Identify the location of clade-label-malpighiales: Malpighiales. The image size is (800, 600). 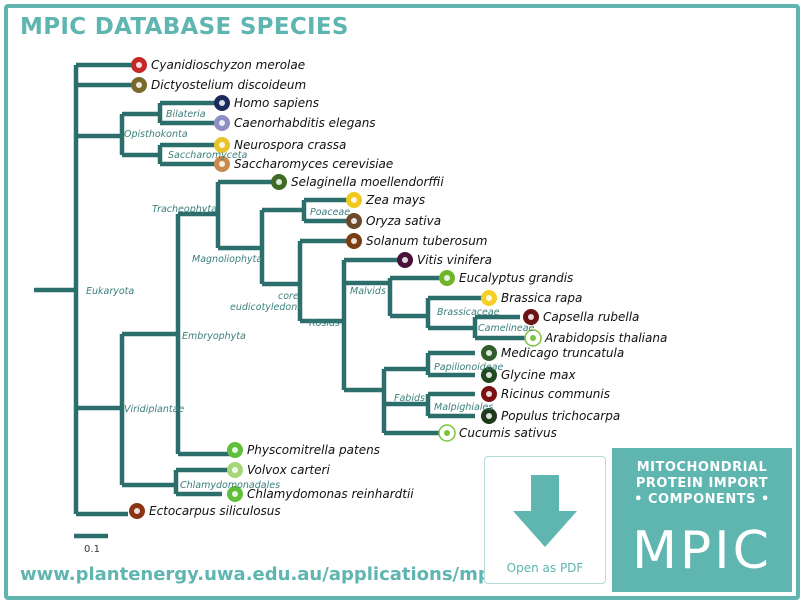
(463, 407).